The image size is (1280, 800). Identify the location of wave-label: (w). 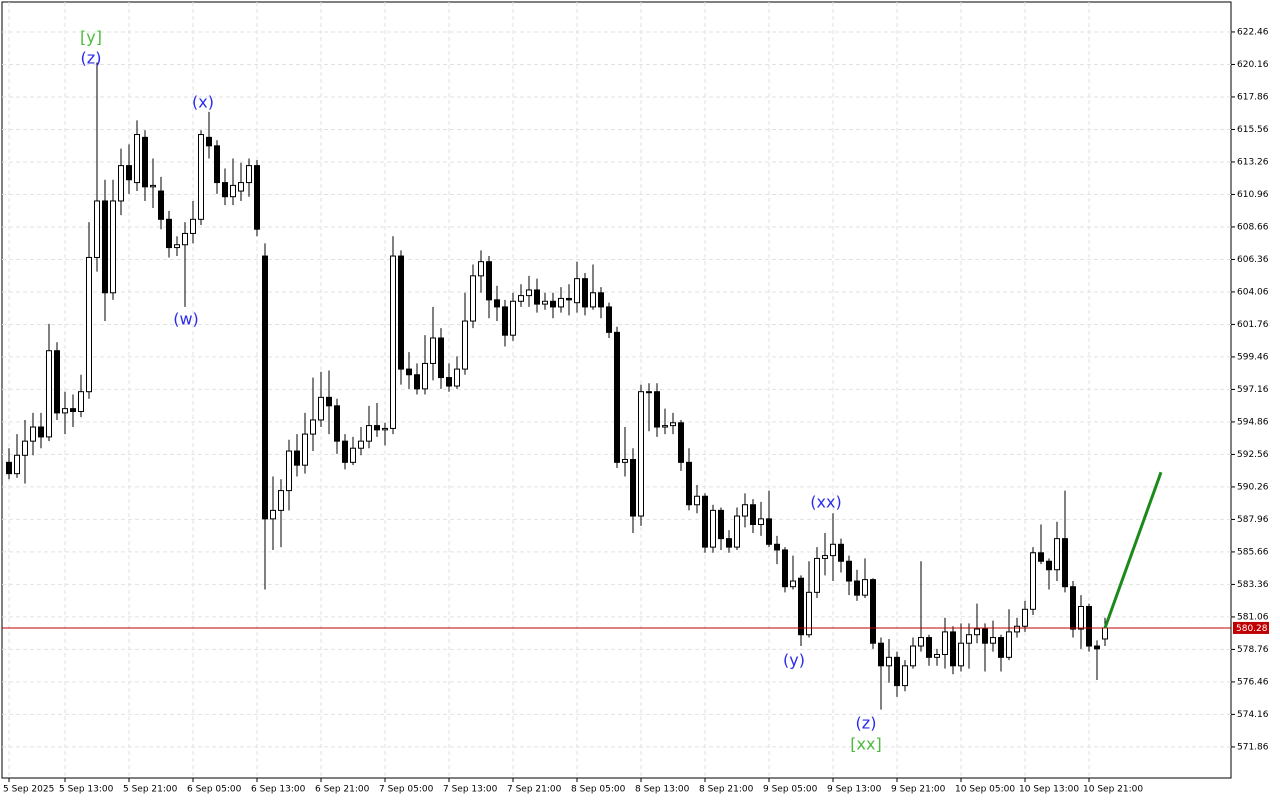
(186, 319).